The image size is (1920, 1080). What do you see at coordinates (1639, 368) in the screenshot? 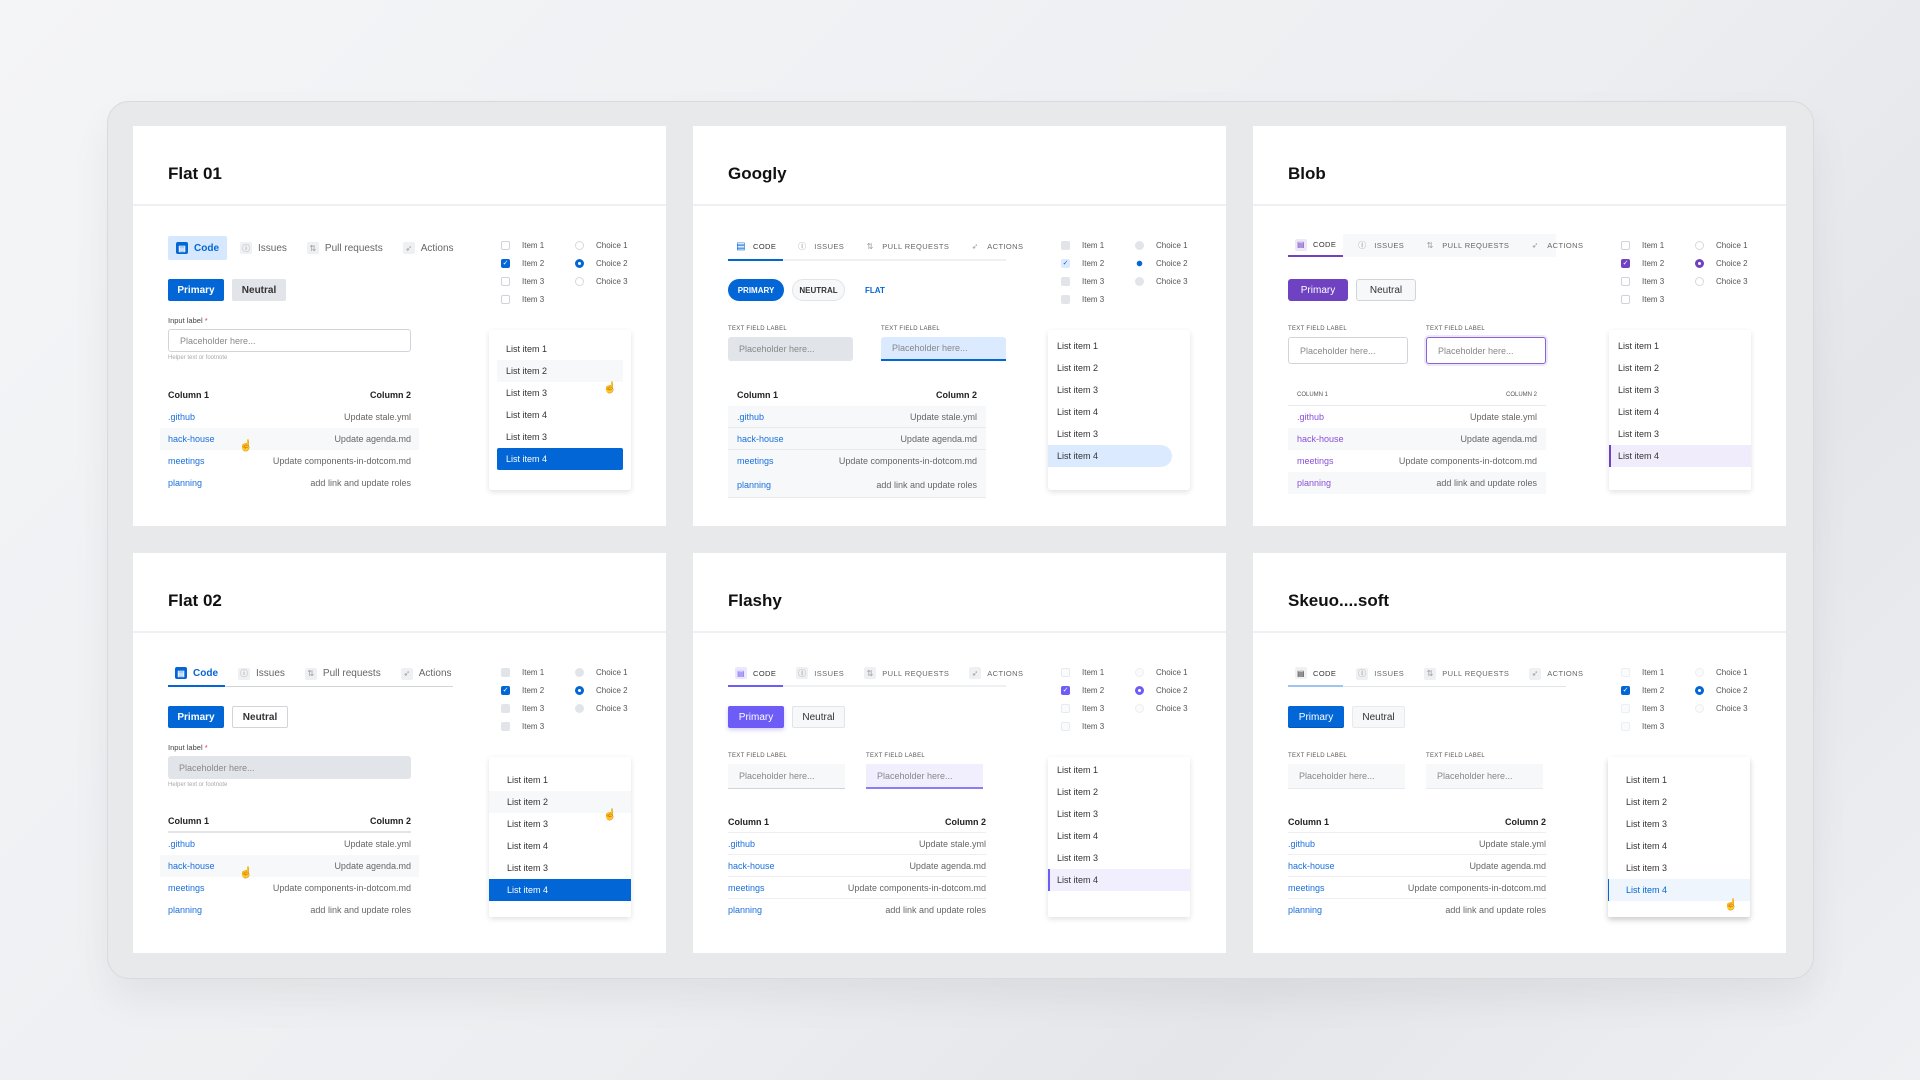
I see `list-item: List item 2` at bounding box center [1639, 368].